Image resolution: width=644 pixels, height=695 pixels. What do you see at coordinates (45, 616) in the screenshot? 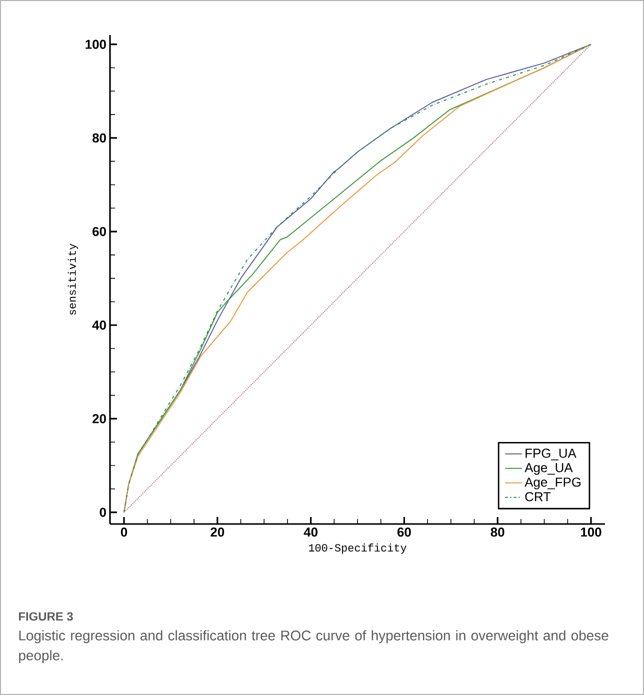
I see `caption: FIGURE 3` at bounding box center [45, 616].